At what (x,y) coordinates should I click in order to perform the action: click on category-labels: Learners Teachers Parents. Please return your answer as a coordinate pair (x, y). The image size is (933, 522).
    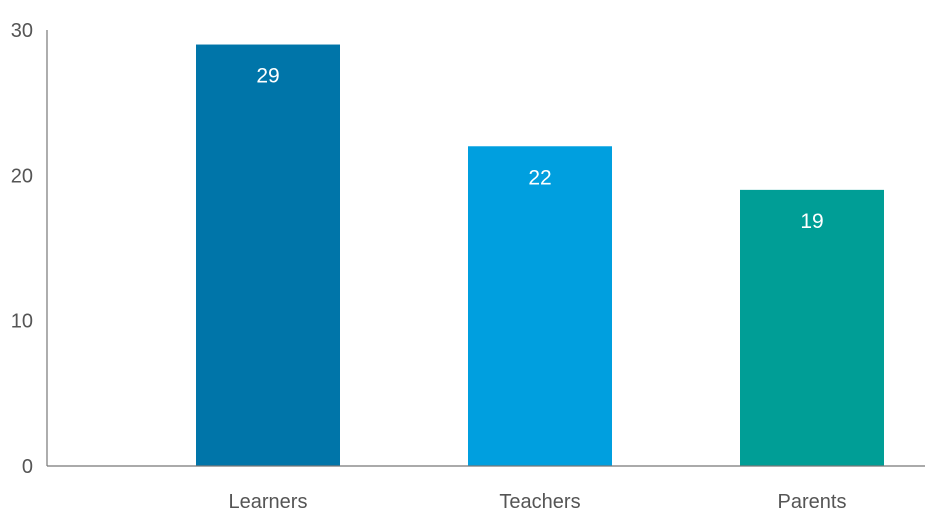
    Looking at the image, I should click on (538, 502).